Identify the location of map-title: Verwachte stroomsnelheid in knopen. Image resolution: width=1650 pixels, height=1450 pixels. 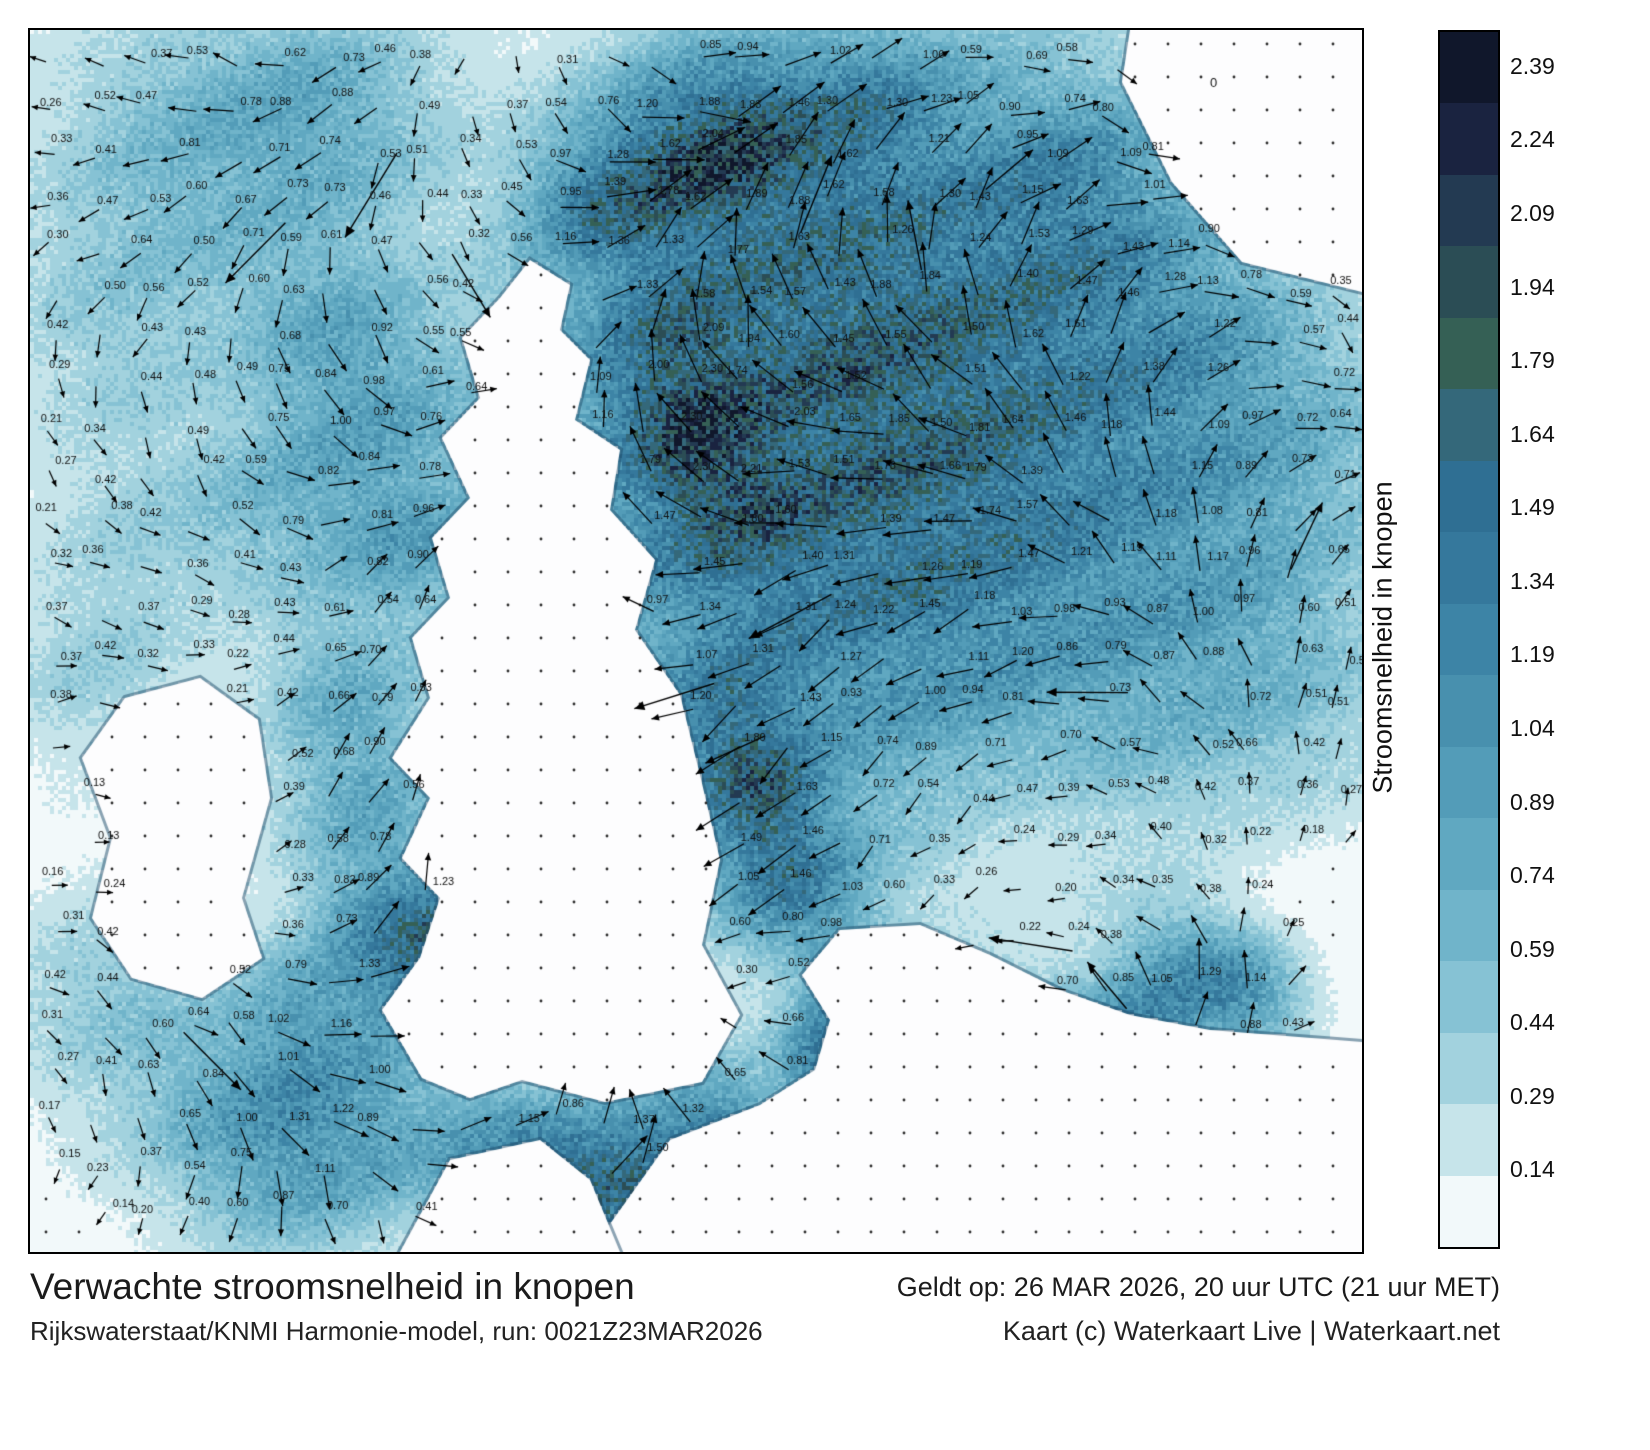
(332, 1286).